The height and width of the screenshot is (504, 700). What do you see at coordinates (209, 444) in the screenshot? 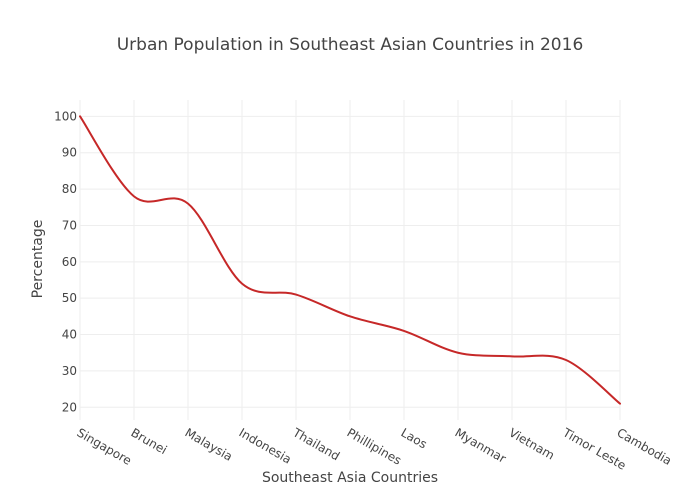
I see `x-tick-label: Malaysia` at bounding box center [209, 444].